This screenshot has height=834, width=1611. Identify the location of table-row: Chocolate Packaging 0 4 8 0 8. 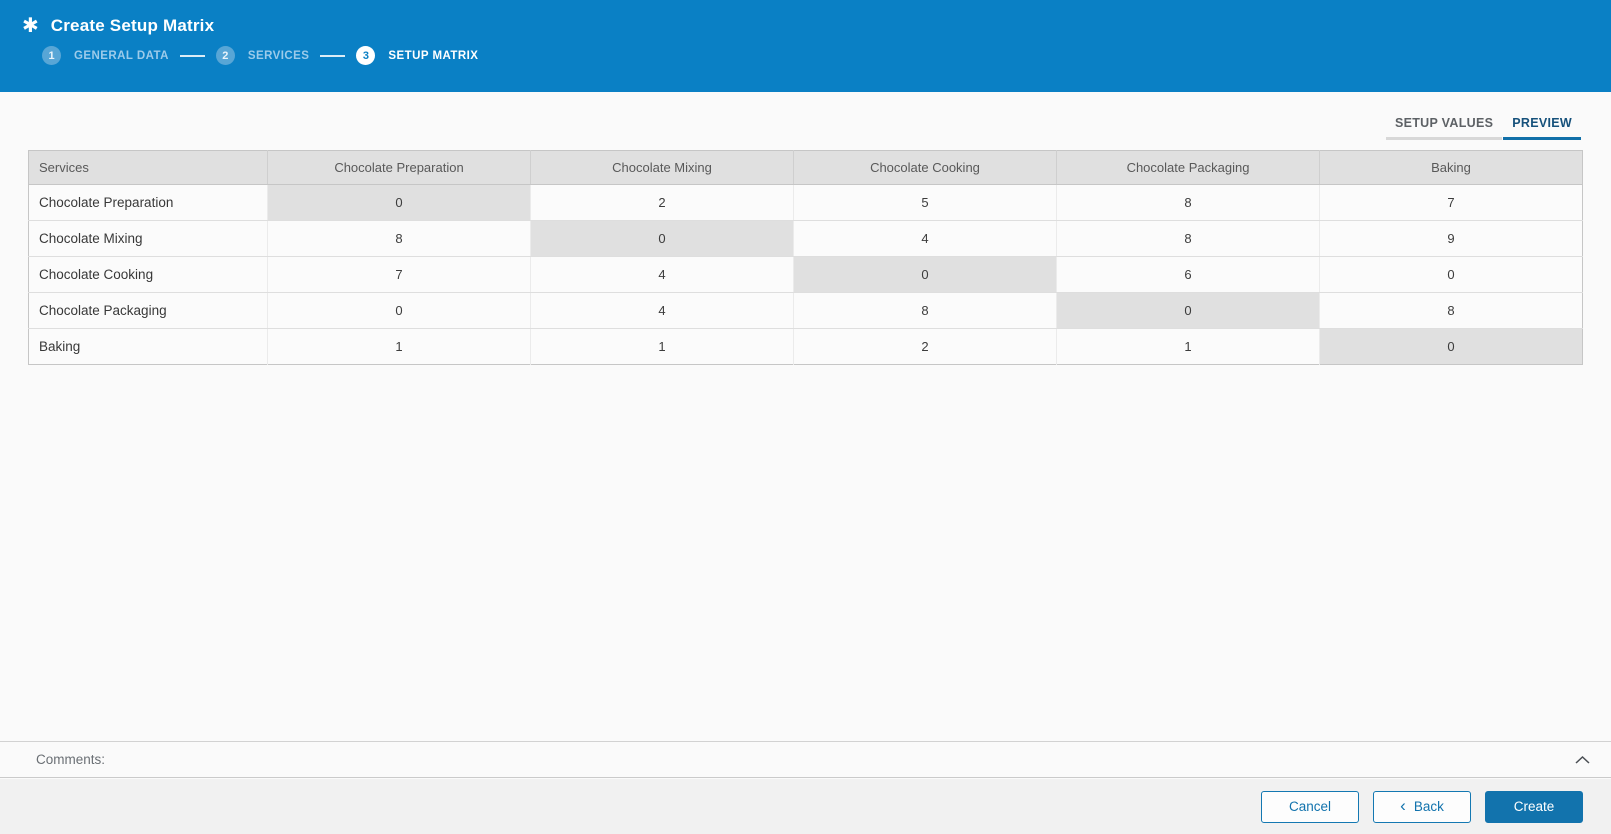
(805, 310).